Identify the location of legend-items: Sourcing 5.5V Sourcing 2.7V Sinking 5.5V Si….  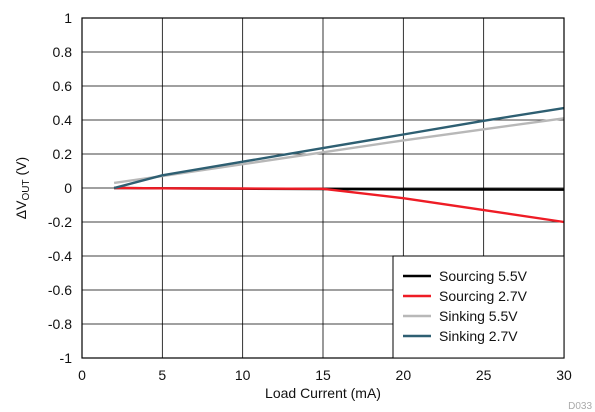
(465, 306).